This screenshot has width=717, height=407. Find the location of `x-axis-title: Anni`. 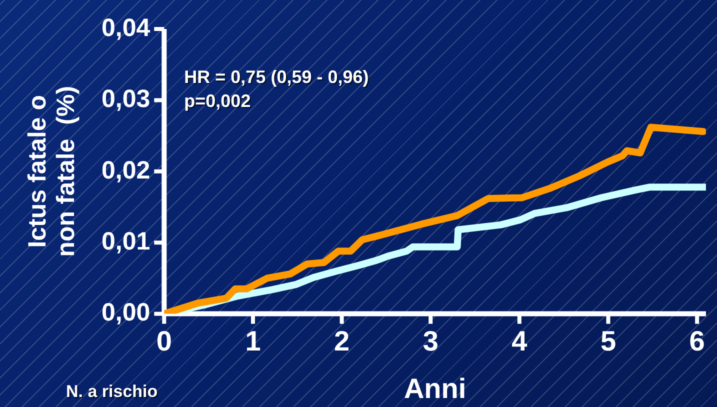

x-axis-title: Anni is located at coordinates (435, 388).